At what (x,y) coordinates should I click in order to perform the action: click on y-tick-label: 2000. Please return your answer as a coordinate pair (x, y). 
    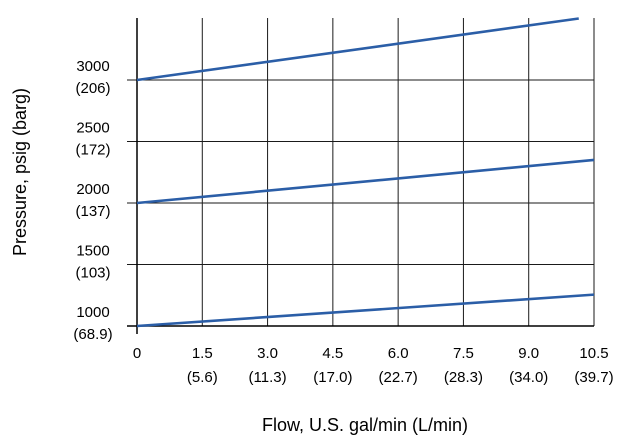
    Looking at the image, I should click on (92, 189).